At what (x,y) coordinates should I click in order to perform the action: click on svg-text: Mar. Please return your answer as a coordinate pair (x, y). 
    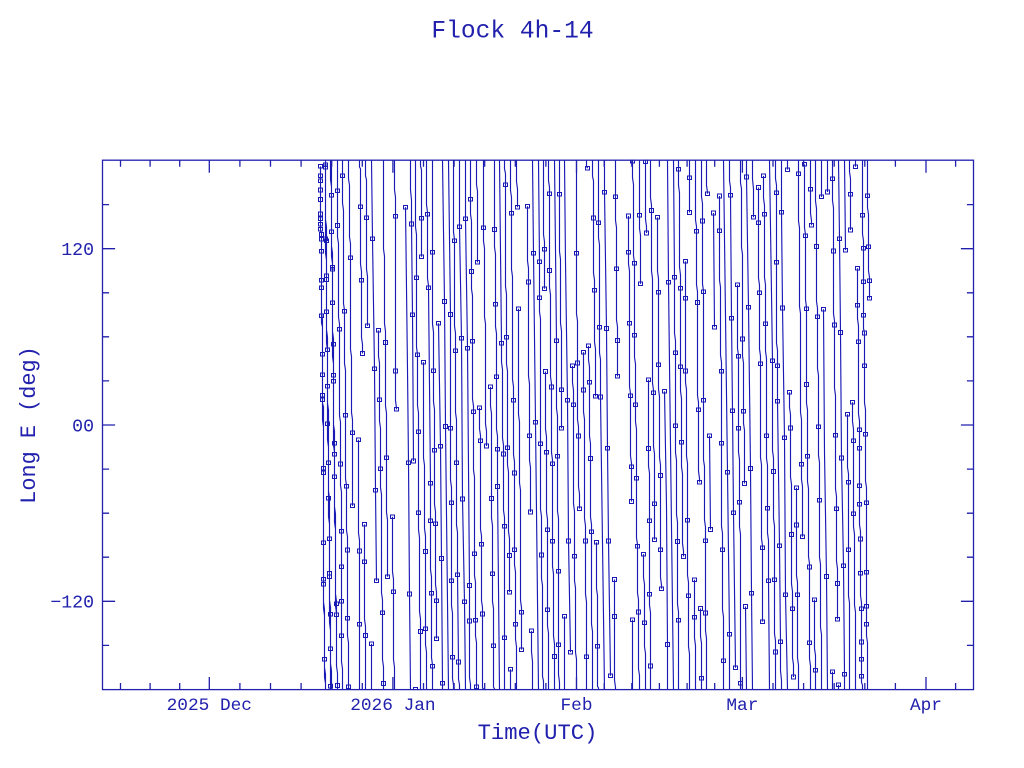
    Looking at the image, I should click on (742, 706).